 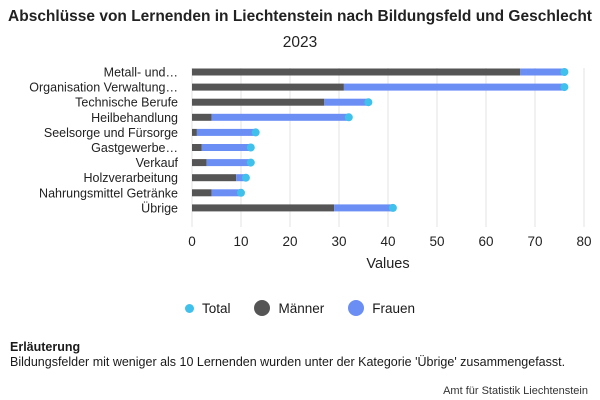 What do you see at coordinates (515, 391) in the screenshot?
I see `source-credit: Amt für Statistik Liechtenstein` at bounding box center [515, 391].